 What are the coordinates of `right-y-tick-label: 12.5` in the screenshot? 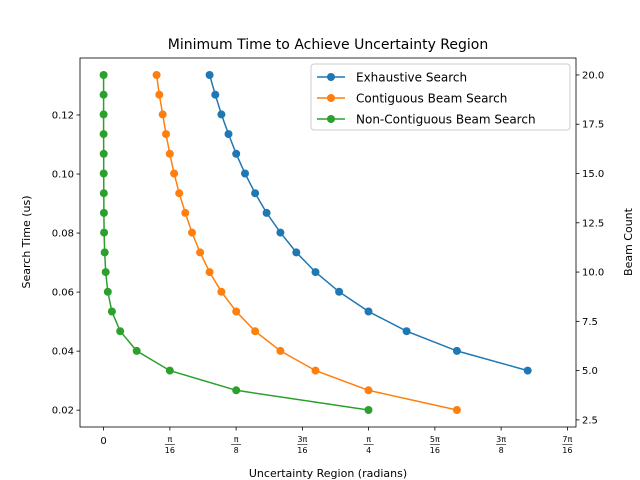 It's located at (593, 223).